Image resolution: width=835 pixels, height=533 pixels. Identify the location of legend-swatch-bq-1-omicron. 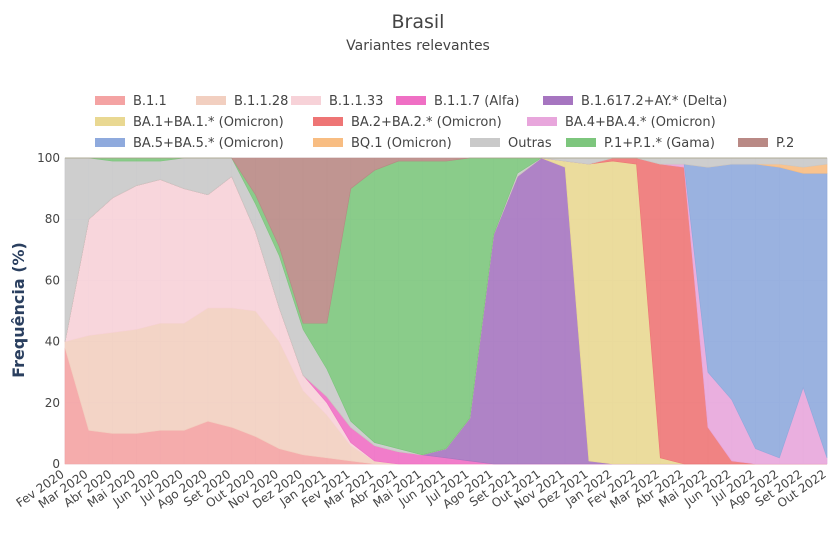
(328, 142).